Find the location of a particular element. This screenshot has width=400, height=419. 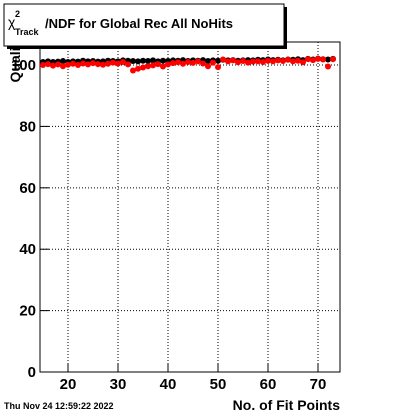

x-tick-label: 30 is located at coordinates (118, 384).